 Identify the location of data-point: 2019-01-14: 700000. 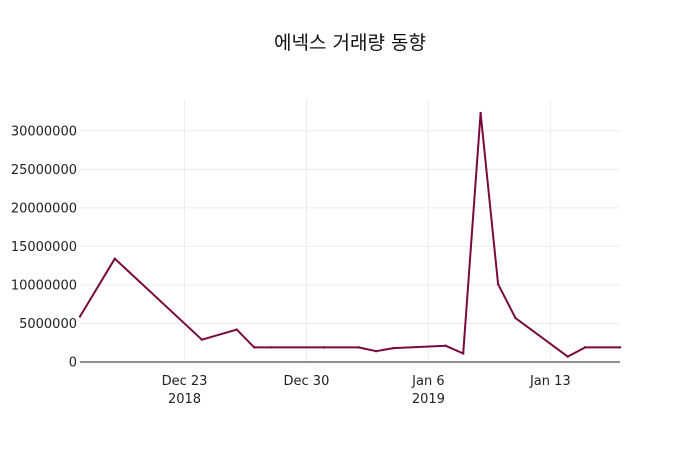
(567, 356).